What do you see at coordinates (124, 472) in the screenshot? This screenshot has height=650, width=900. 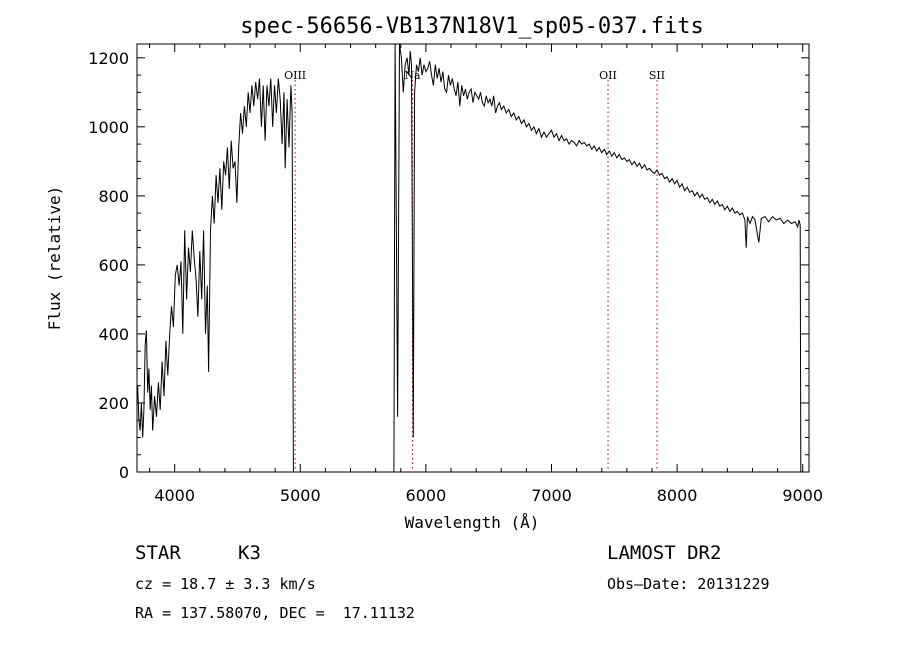 I see `y-tick-label: 0` at bounding box center [124, 472].